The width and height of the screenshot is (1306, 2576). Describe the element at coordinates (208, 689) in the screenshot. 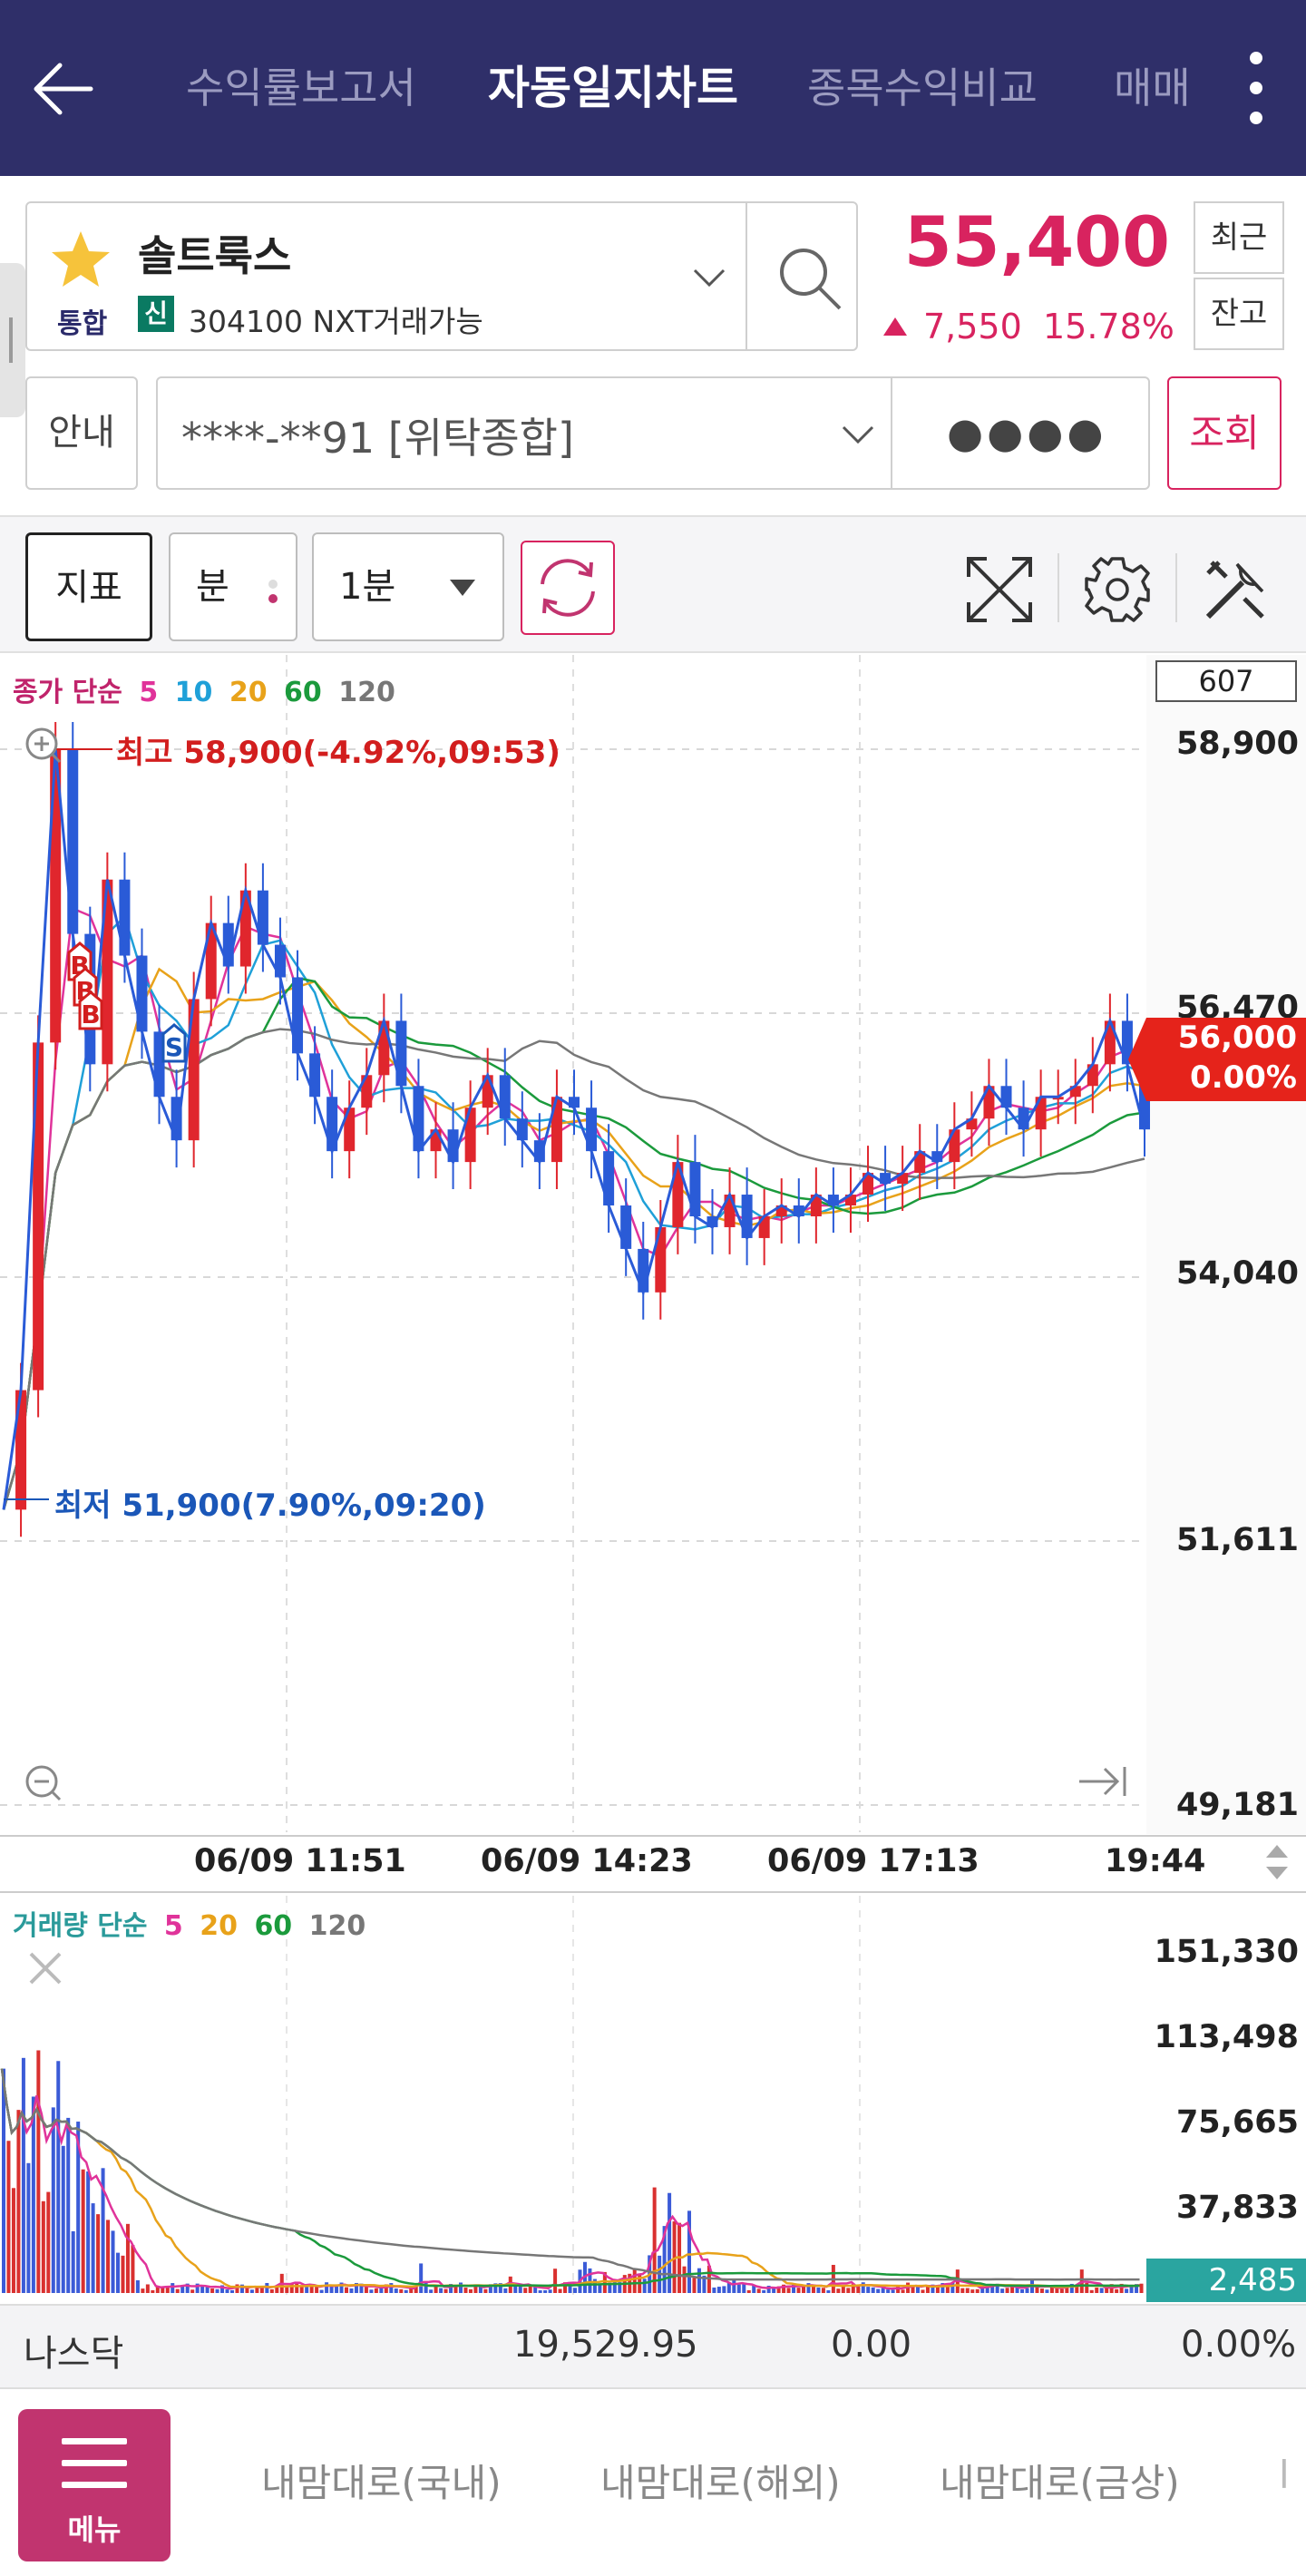

I see `price-indicator-legend: 종가 단순 5 10 20 60 120` at that location.